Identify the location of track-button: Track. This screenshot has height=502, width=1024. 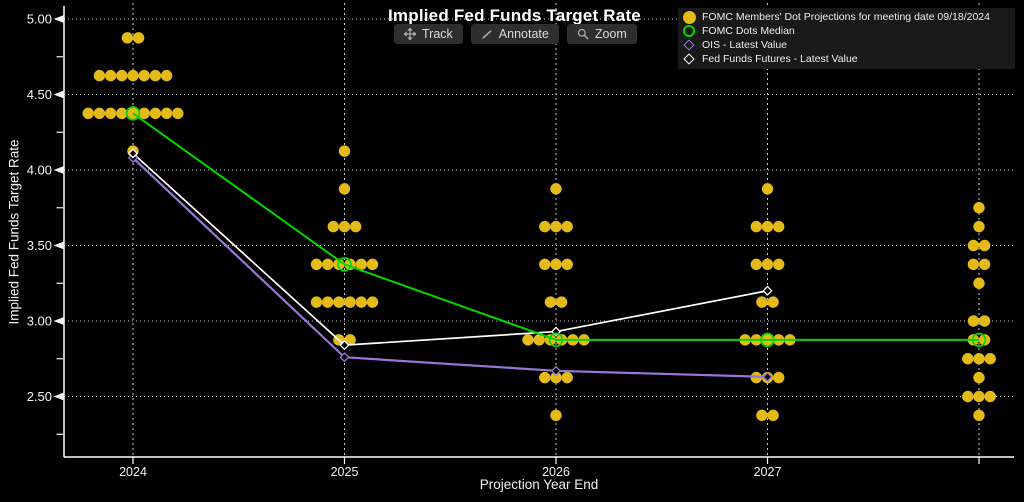
(428, 34).